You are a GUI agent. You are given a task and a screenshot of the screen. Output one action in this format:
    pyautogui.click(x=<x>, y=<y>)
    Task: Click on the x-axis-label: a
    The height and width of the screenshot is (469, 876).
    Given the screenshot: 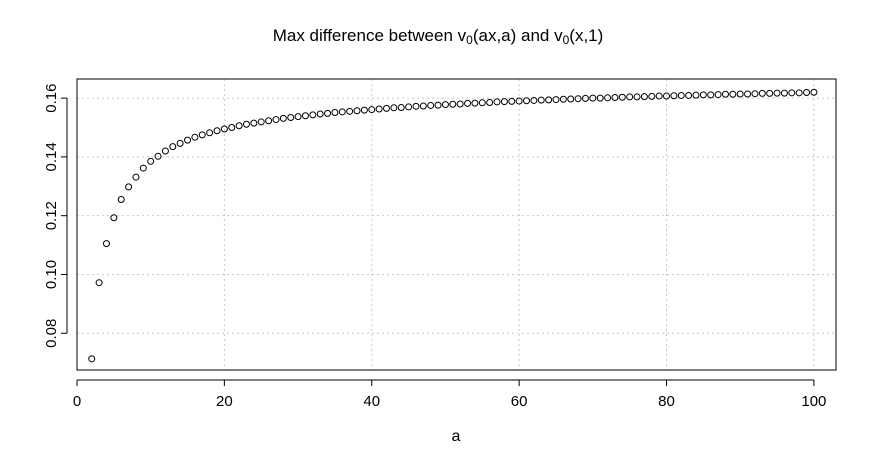 What is the action you would take?
    pyautogui.click(x=456, y=436)
    